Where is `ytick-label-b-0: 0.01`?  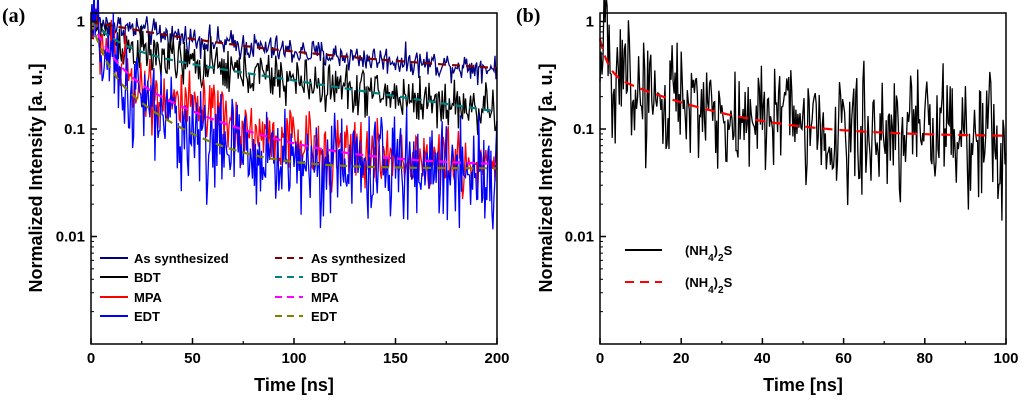 ytick-label-b-0: 0.01 is located at coordinates (579, 237).